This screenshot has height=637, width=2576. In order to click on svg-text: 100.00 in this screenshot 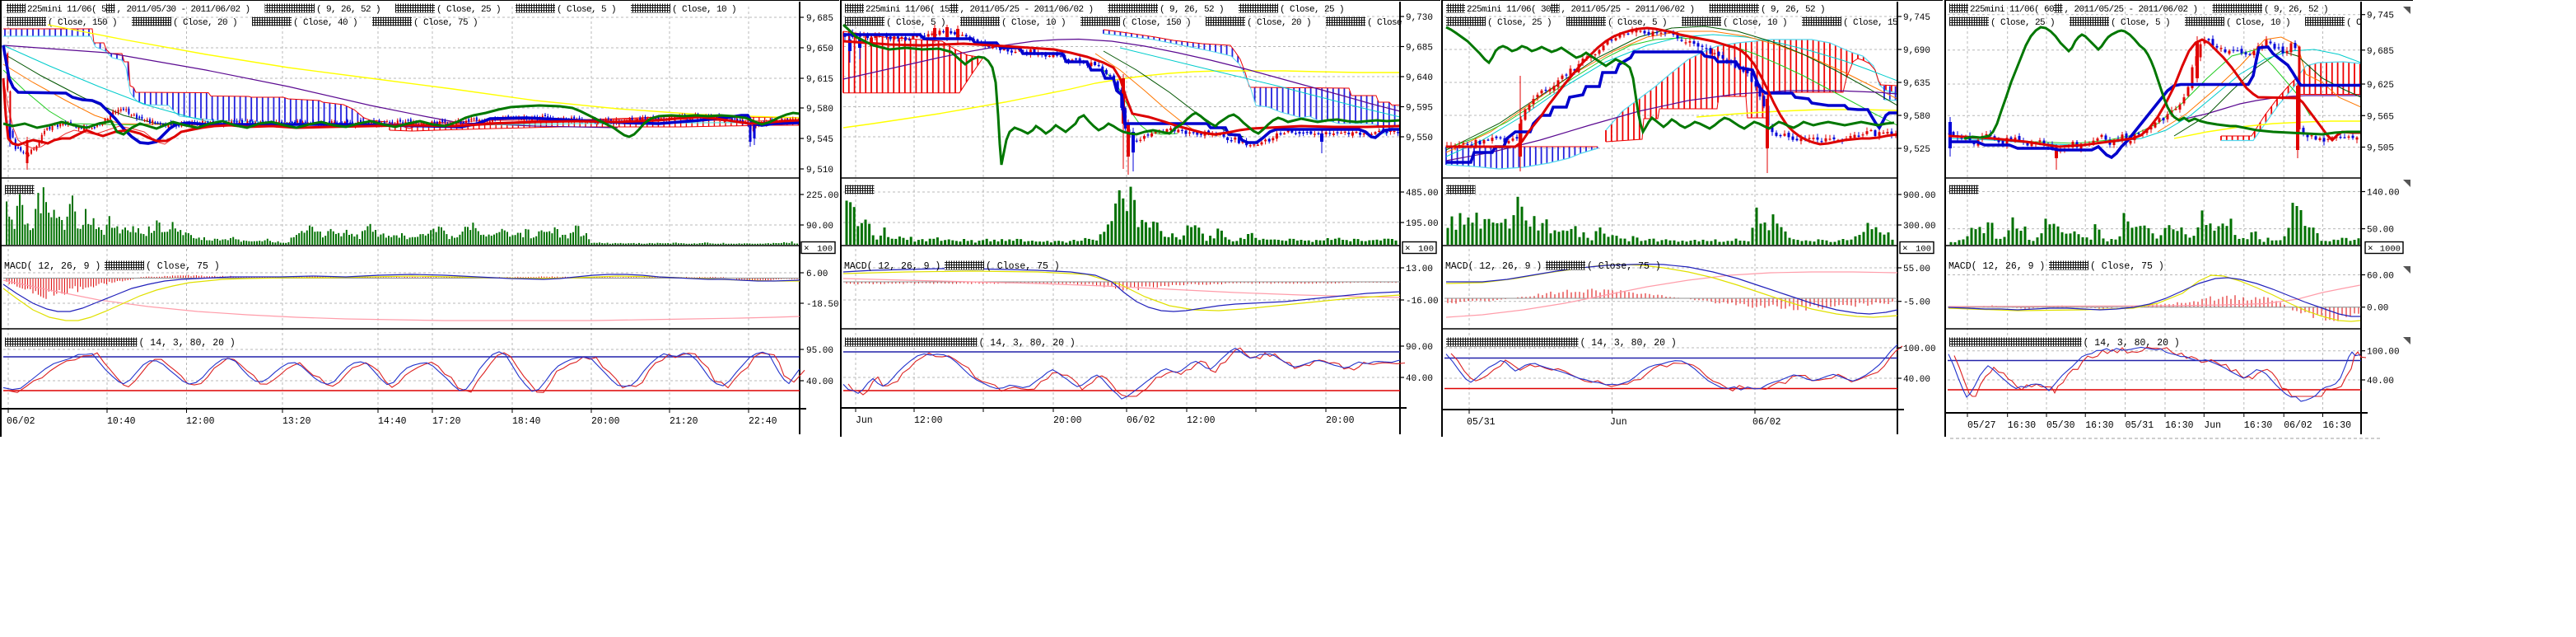, I will do `click(1919, 349)`.